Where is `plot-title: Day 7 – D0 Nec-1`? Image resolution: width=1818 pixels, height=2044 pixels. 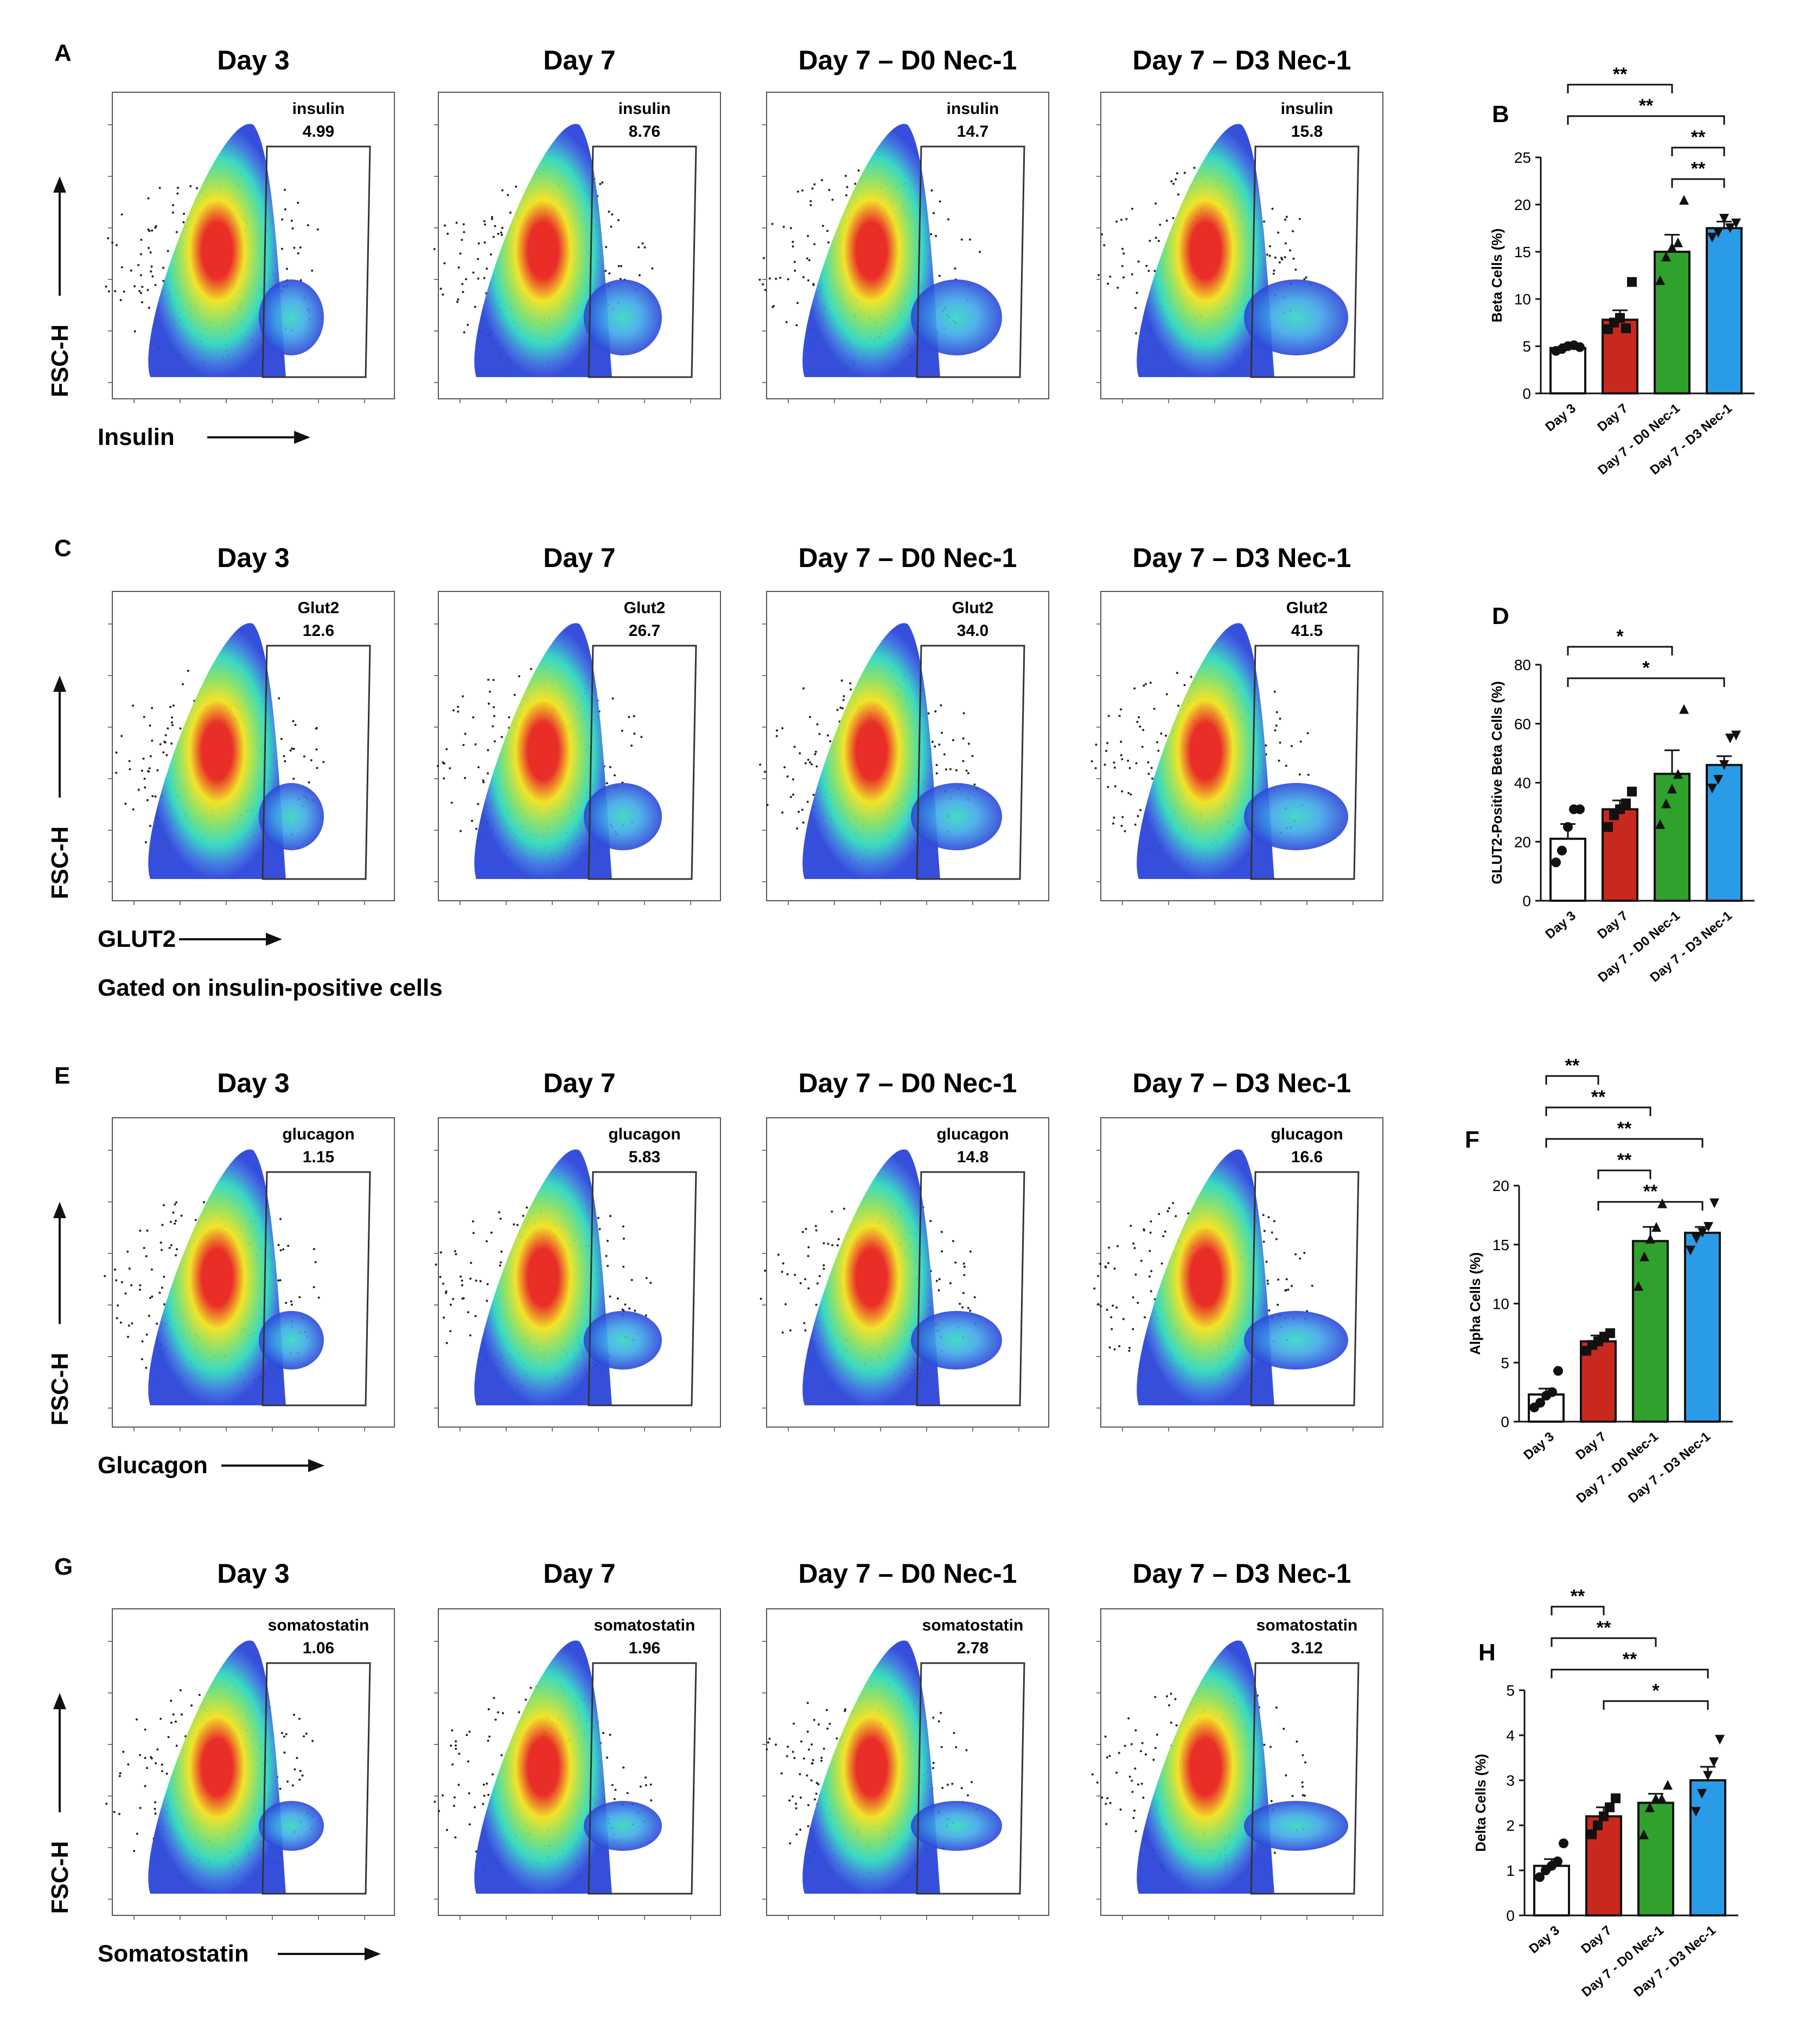 plot-title: Day 7 – D0 Nec-1 is located at coordinates (907, 1573).